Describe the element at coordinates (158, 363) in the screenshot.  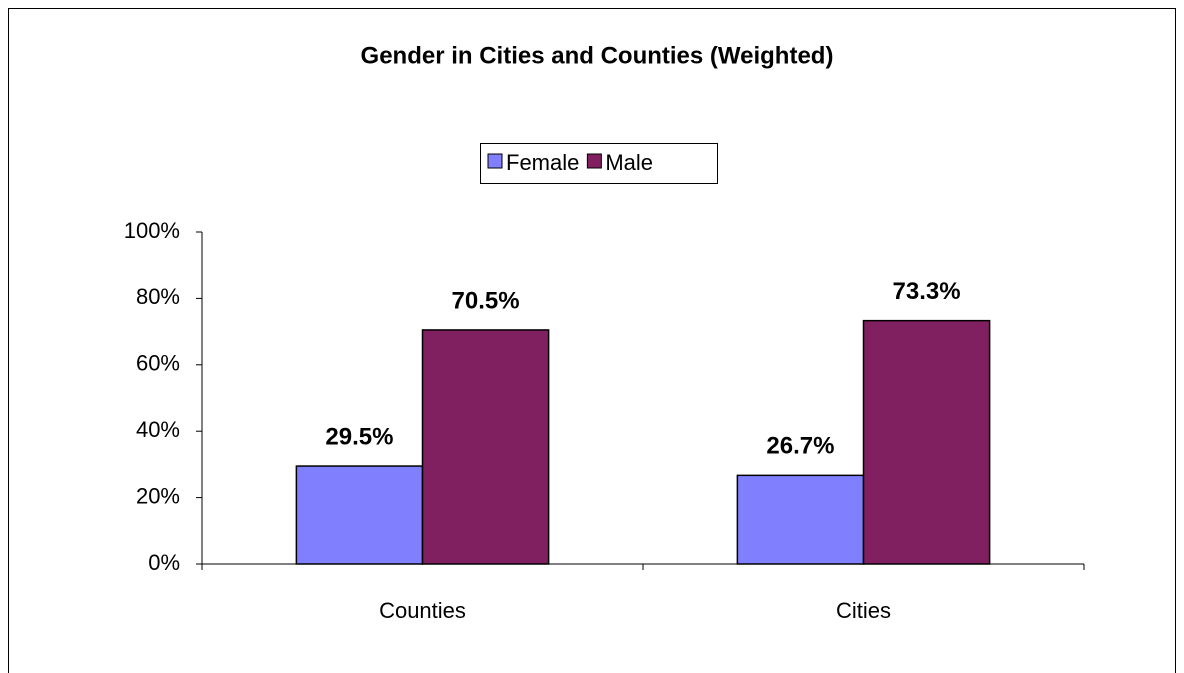
I see `y-tick-label: 60%` at that location.